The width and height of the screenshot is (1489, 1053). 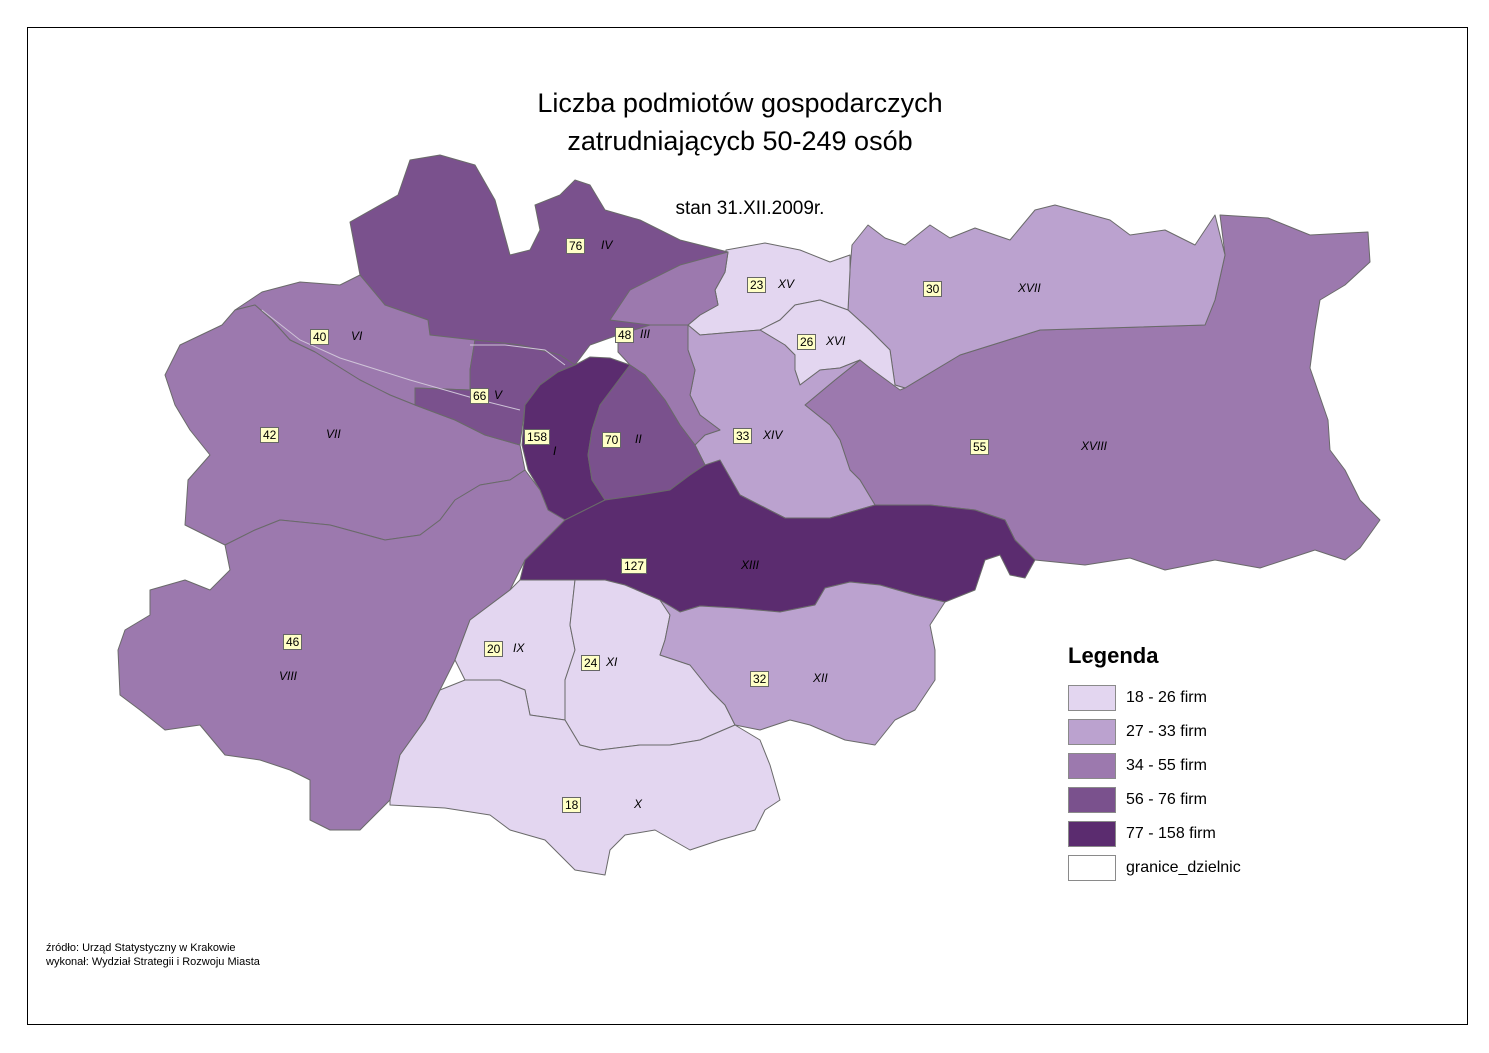 I want to click on value-label-I: 158, so click(x=537, y=437).